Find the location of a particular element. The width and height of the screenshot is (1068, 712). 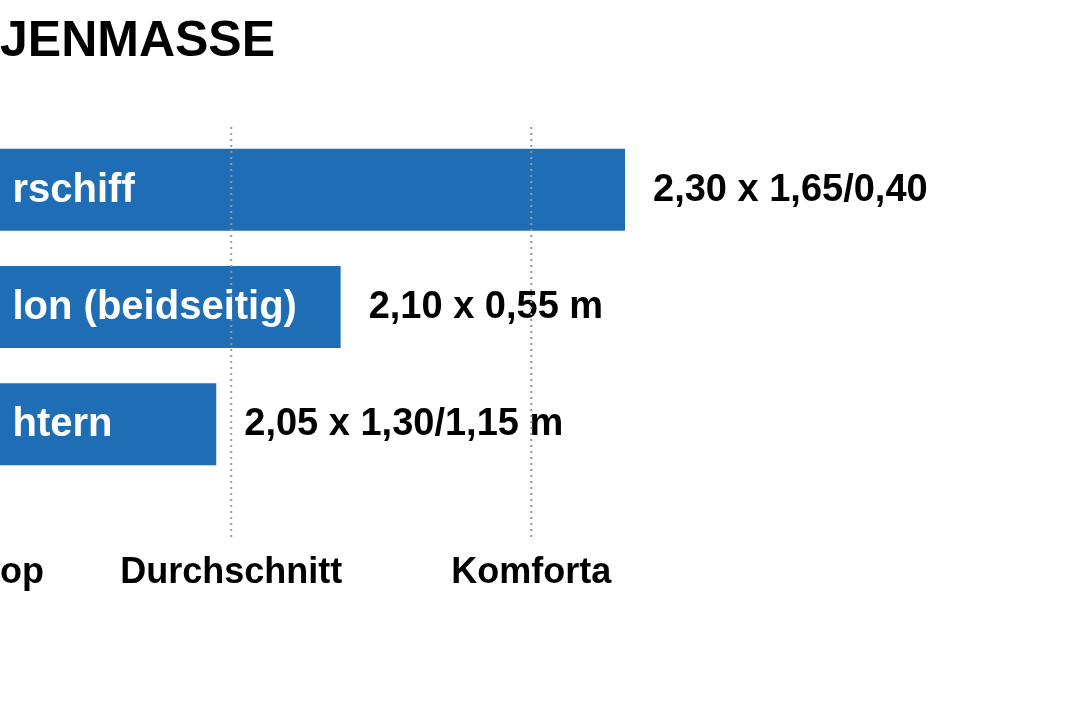

chart-title: JENMASSE is located at coordinates (138, 39).